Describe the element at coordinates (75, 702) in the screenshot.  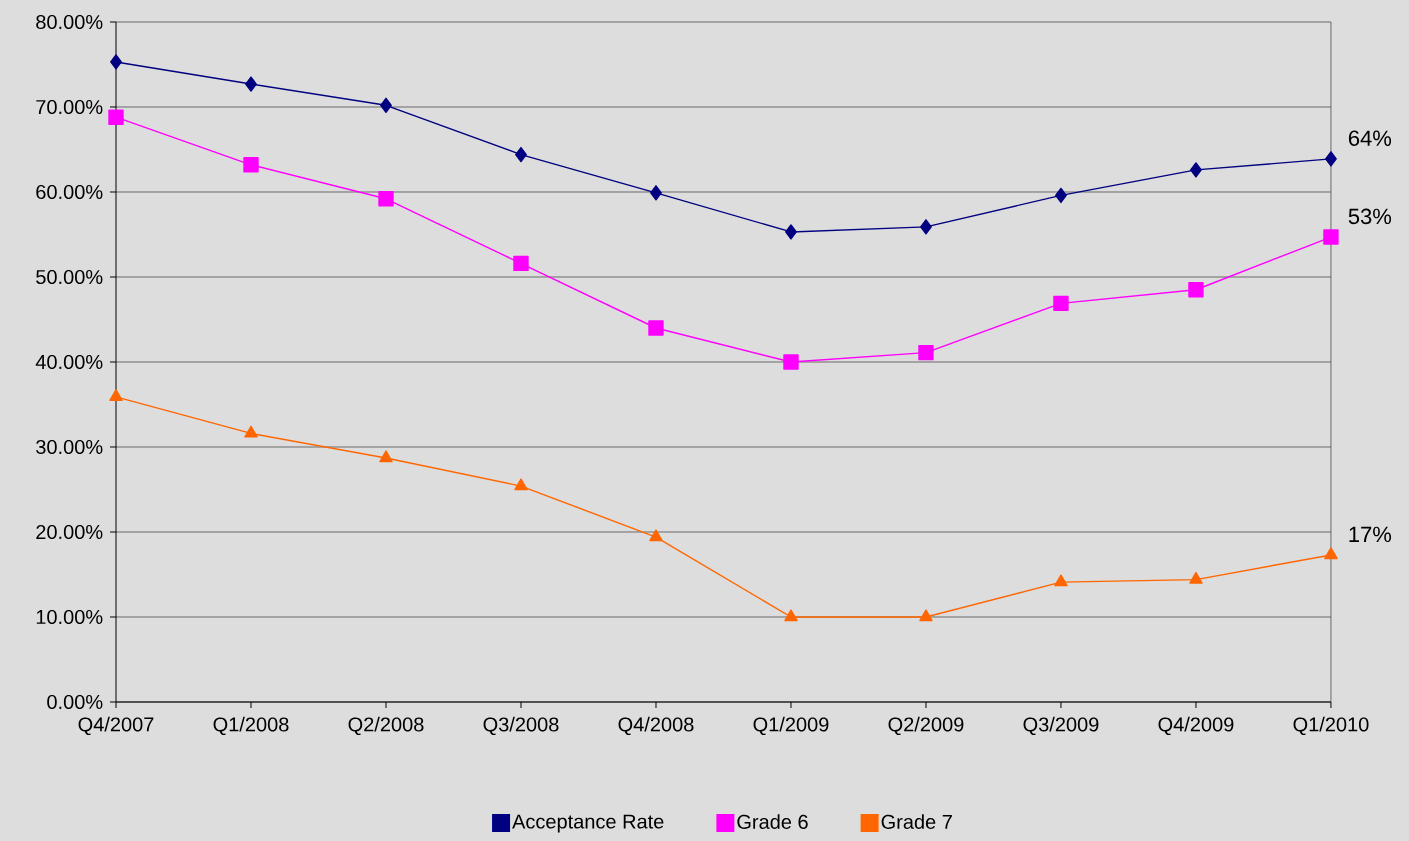
I see `y-tick-label: 0.00%` at that location.